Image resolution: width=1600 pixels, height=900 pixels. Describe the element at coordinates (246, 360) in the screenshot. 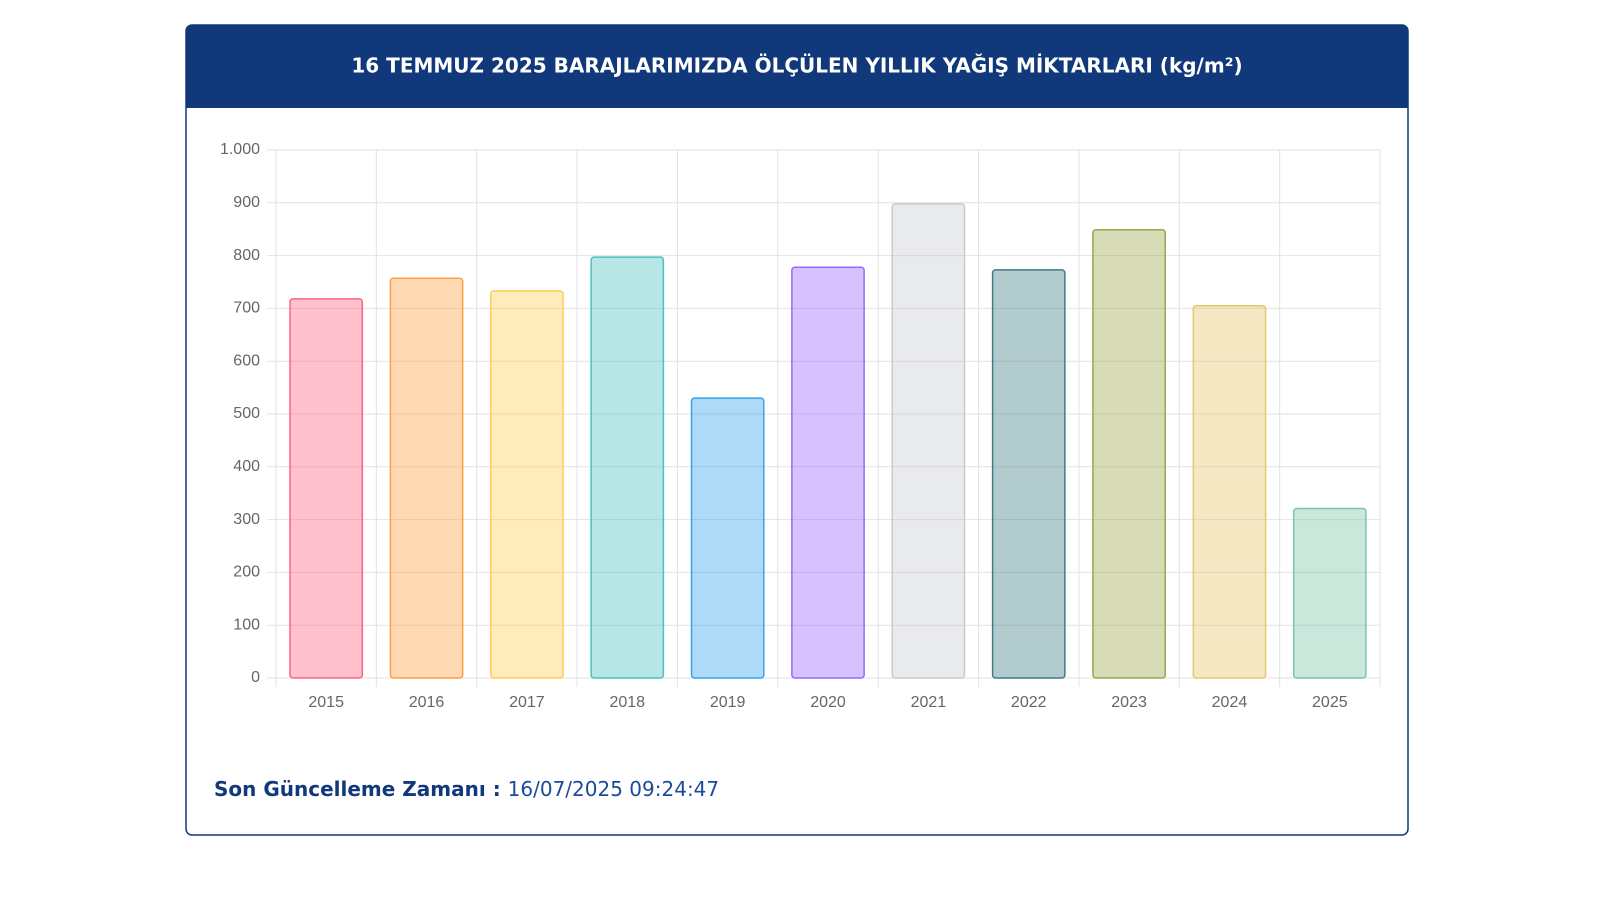

I see `y-tick-label: 600` at that location.